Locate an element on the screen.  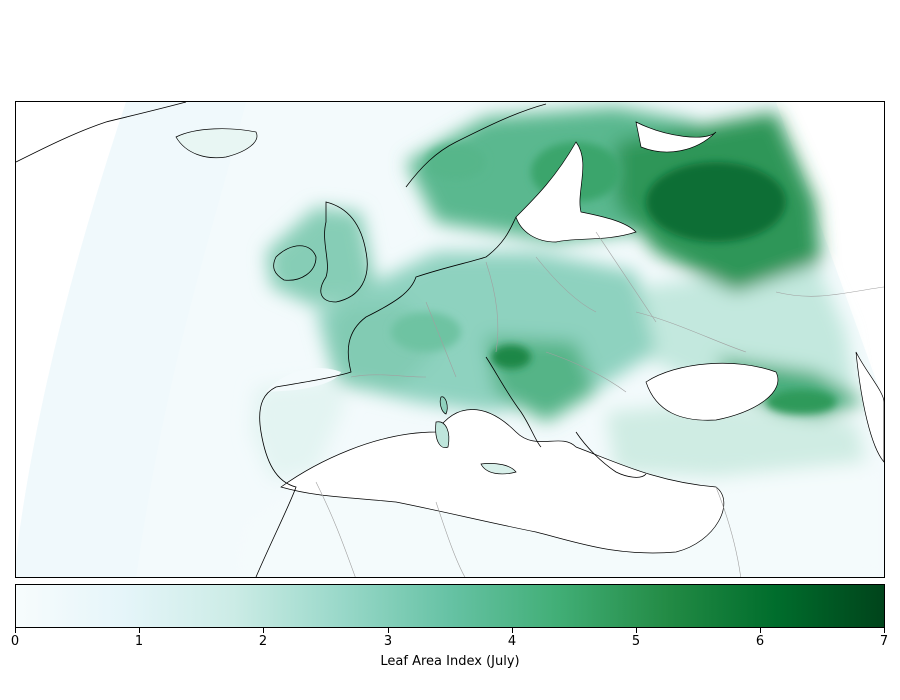
mediterranean-sea is located at coordinates (502, 481).